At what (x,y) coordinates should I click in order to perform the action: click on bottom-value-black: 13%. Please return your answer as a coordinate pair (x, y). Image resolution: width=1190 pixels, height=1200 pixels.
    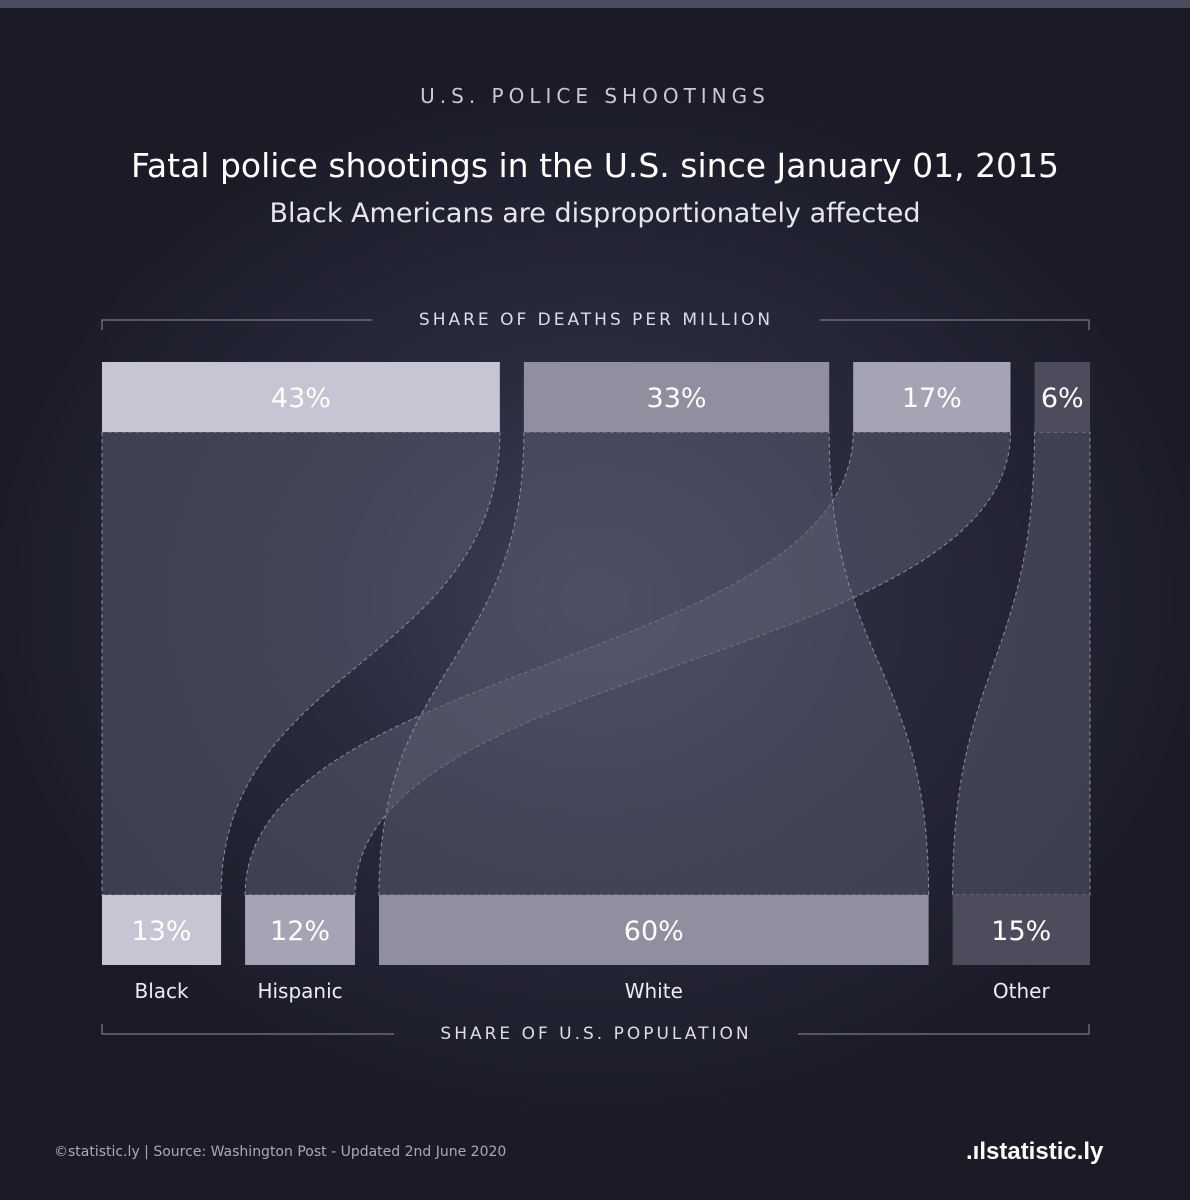
    Looking at the image, I should click on (162, 931).